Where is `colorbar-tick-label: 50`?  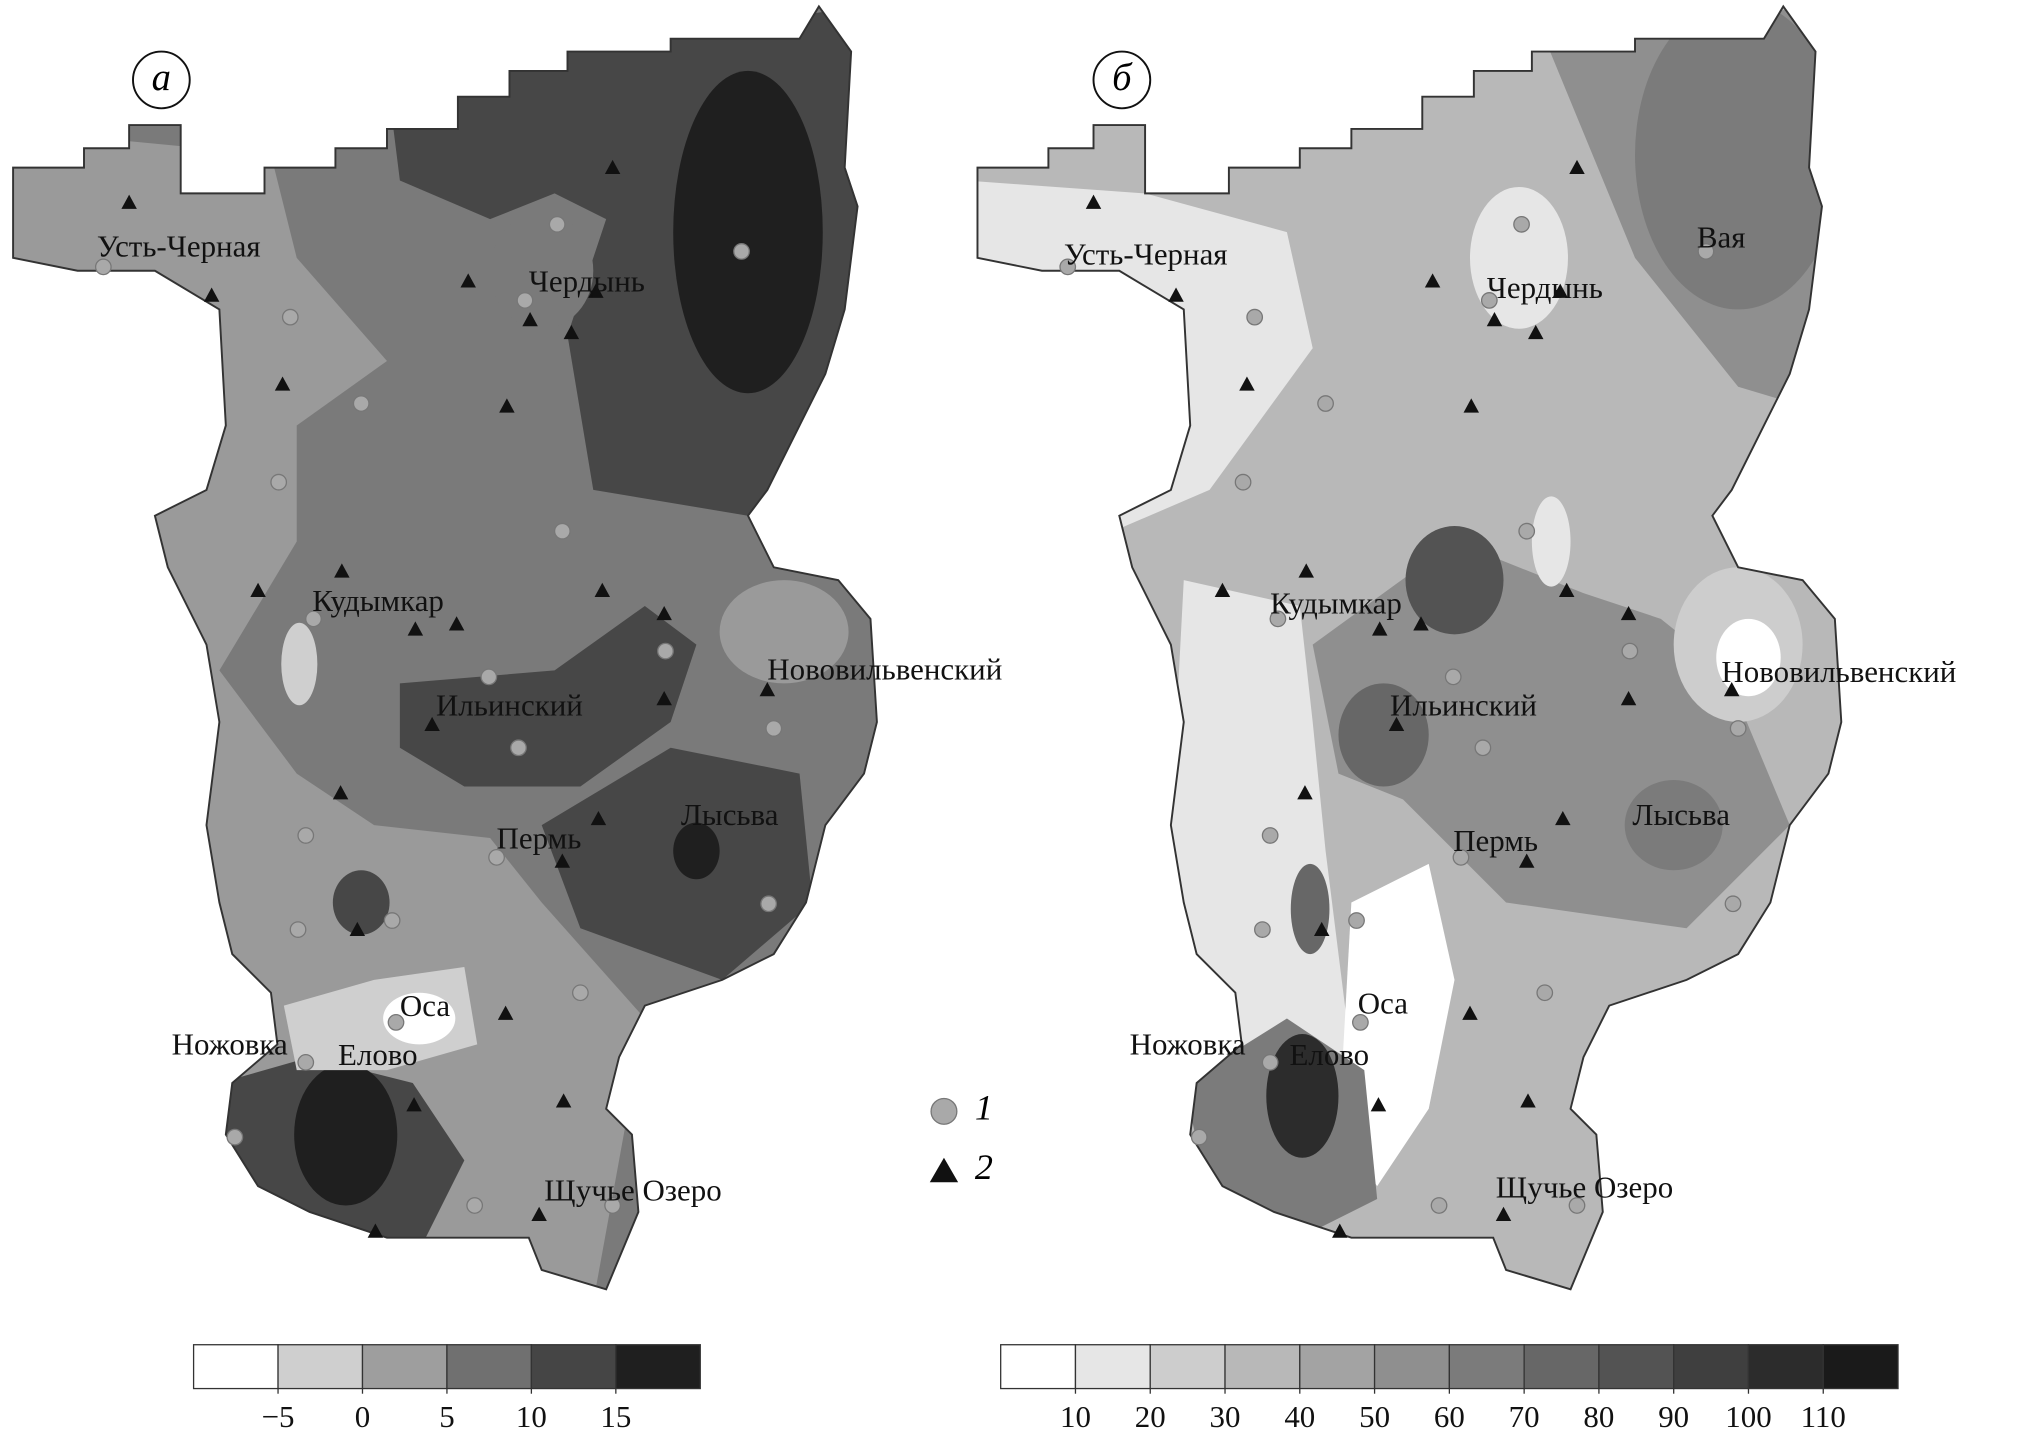
colorbar-tick-label: 50 is located at coordinates (1374, 1416).